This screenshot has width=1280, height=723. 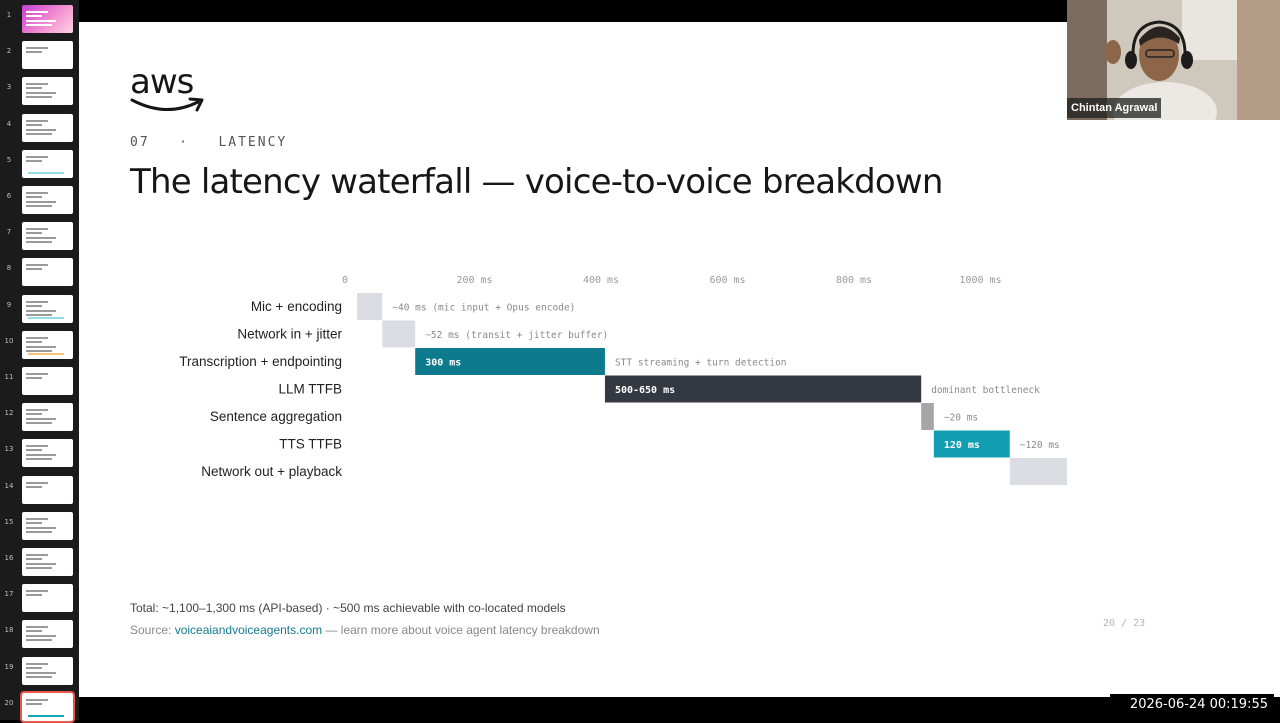 I want to click on section-kicker: 07 · LATENCY, so click(x=209, y=142).